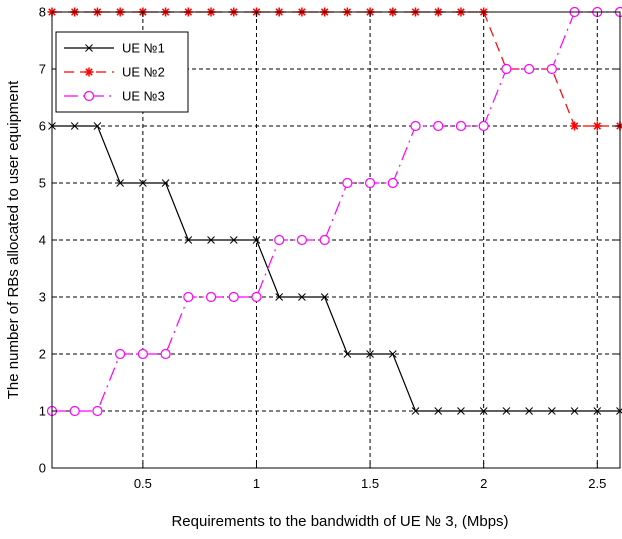 The image size is (622, 539). Describe the element at coordinates (143, 483) in the screenshot. I see `x-tick-label: 0.5` at that location.